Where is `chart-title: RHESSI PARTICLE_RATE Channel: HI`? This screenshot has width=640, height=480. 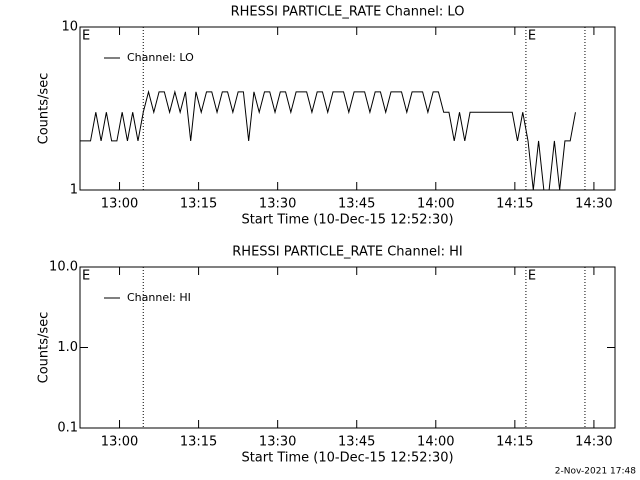 chart-title: RHESSI PARTICLE_RATE Channel: HI is located at coordinates (347, 252).